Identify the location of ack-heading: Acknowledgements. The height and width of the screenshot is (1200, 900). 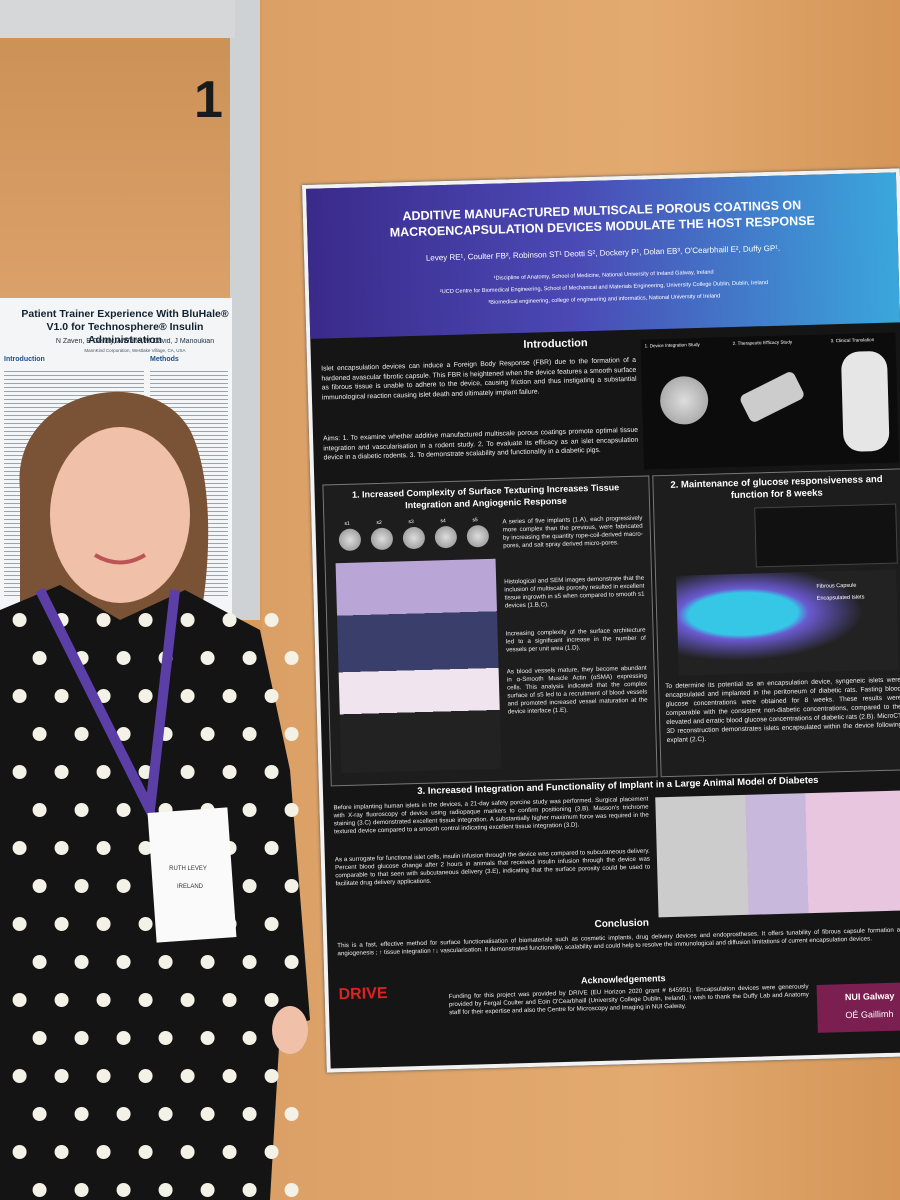
(623, 979).